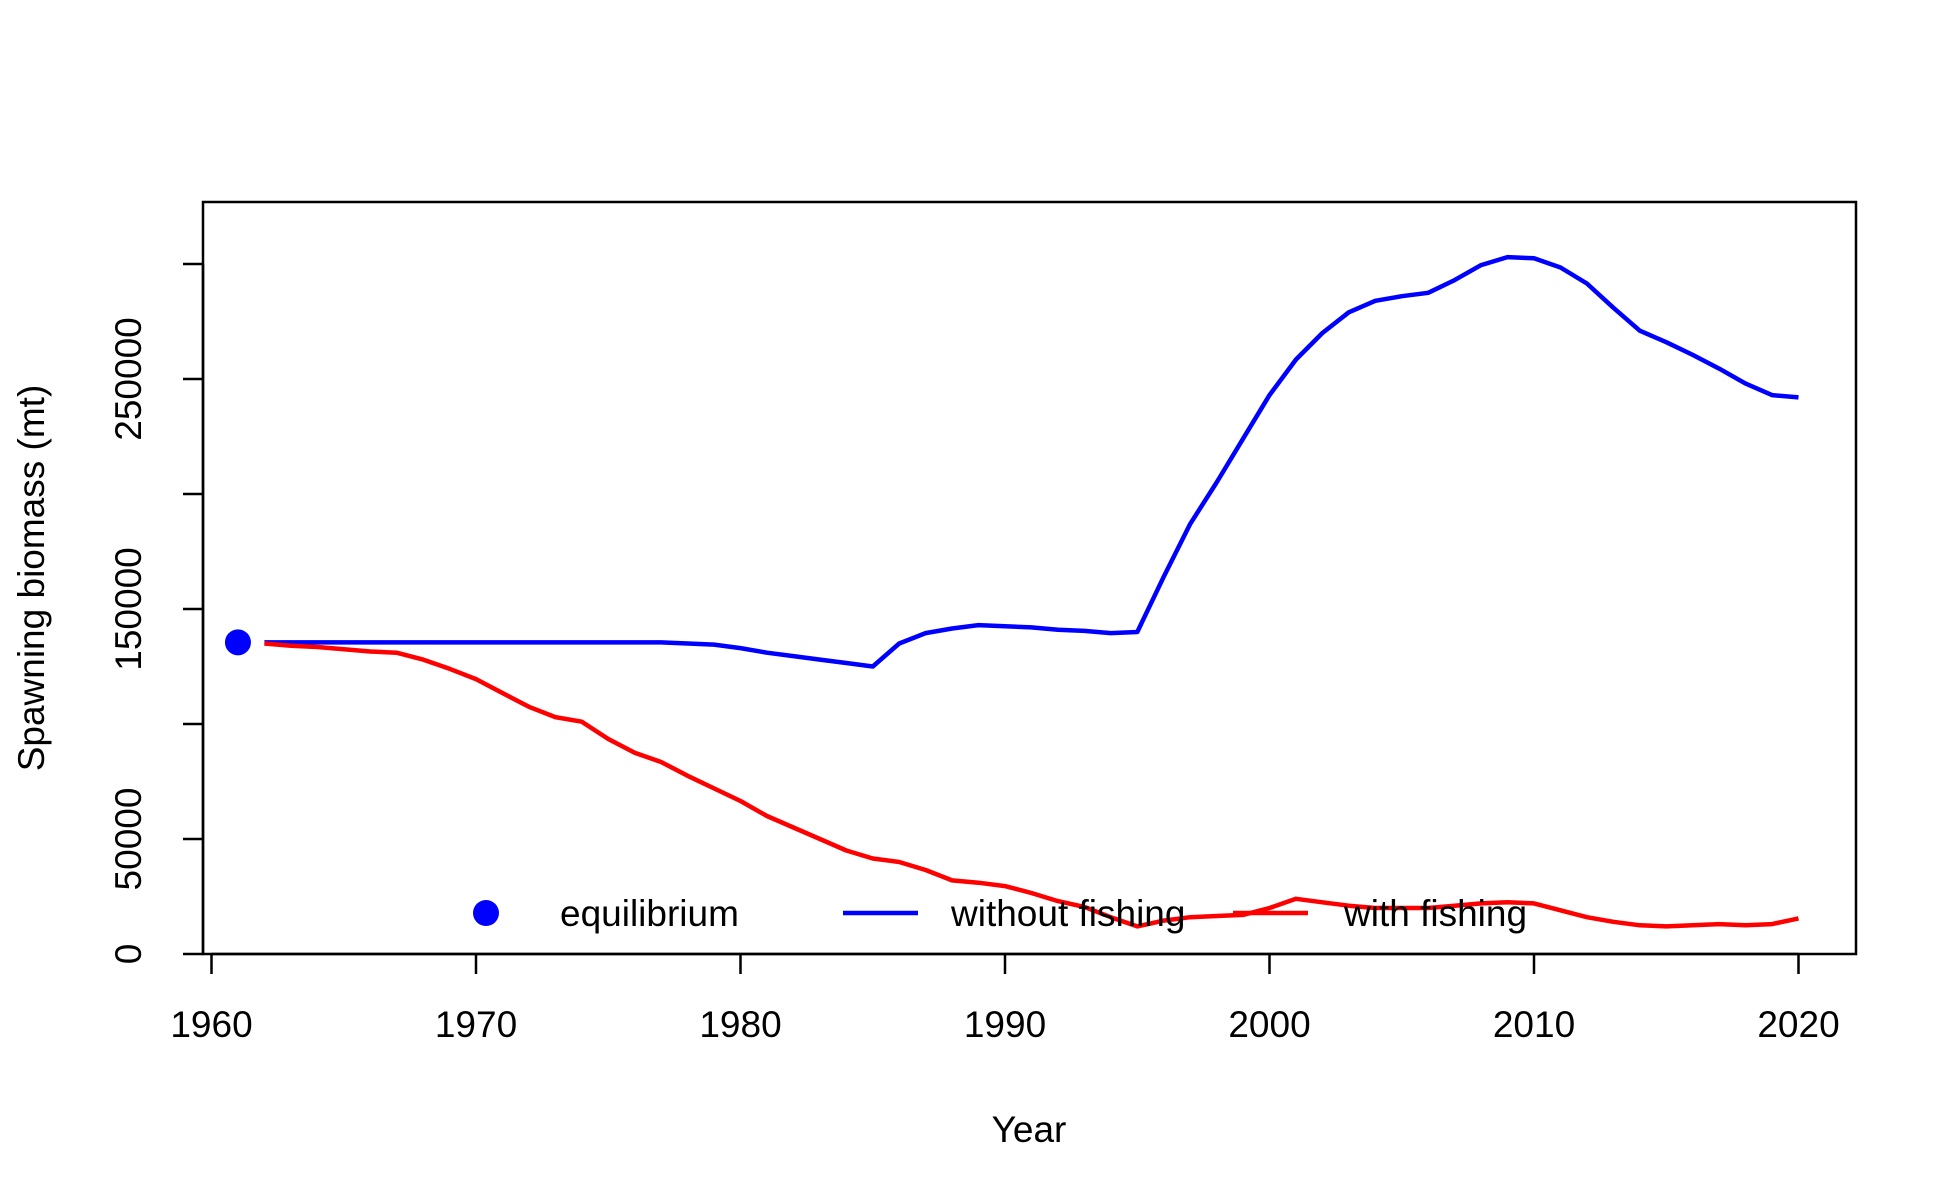 The image size is (1950, 1200). What do you see at coordinates (237, 642) in the screenshot?
I see `equilibrium-point` at bounding box center [237, 642].